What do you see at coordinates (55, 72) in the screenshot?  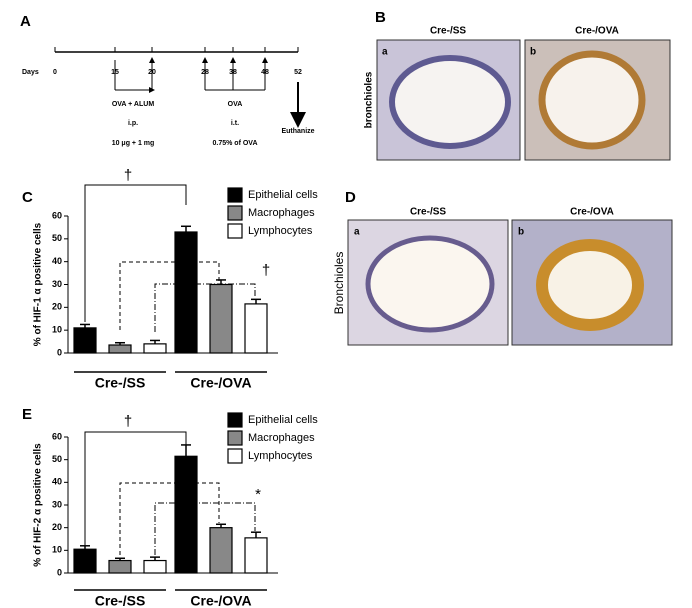 I see `day-label: 0` at bounding box center [55, 72].